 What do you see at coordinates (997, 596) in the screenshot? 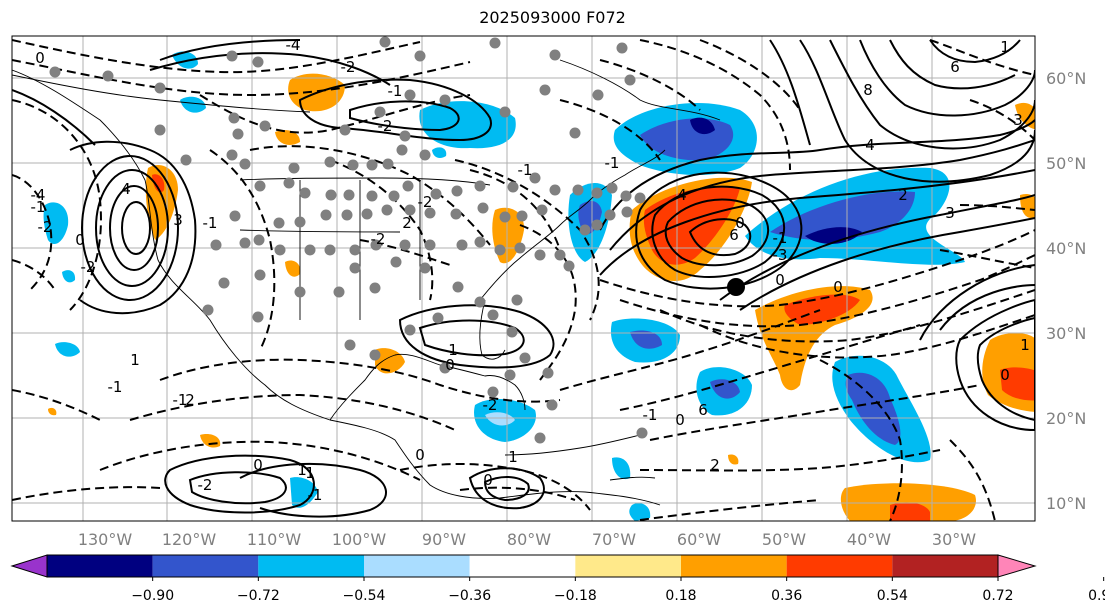
I see `colorbar-tick-label: 0.72` at bounding box center [997, 596].